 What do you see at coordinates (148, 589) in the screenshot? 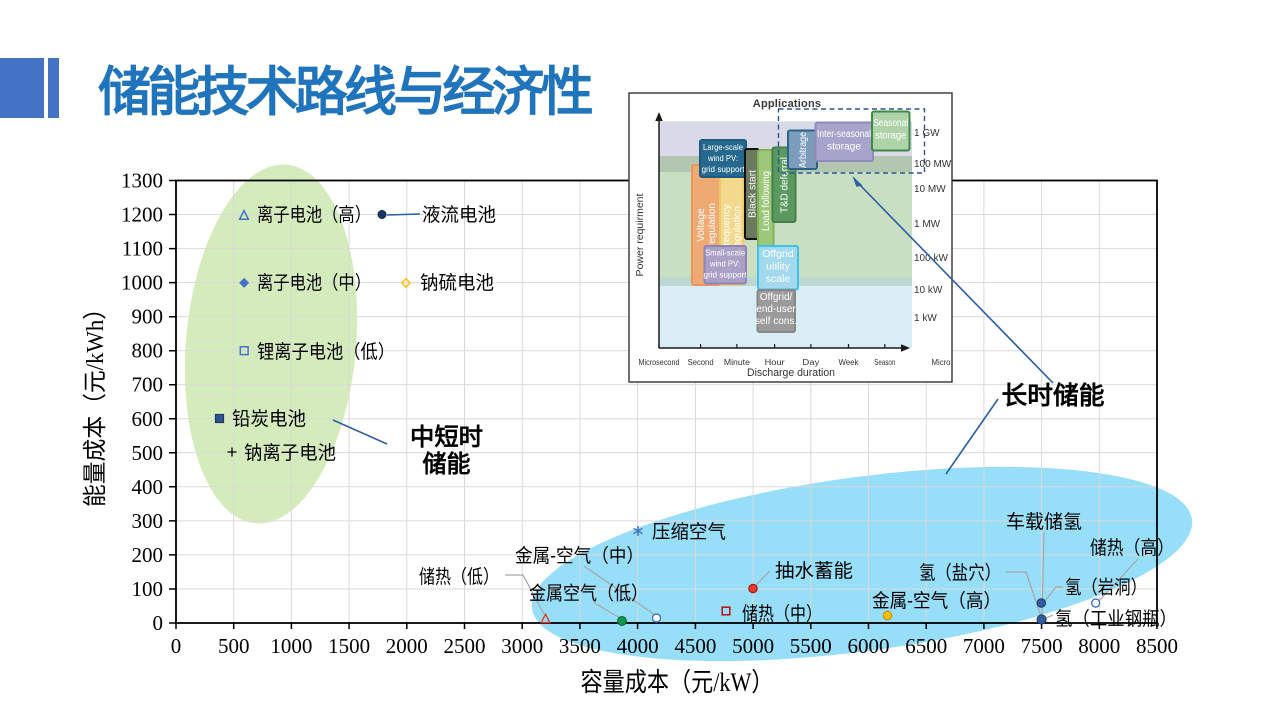
I see `svg-text: 100` at bounding box center [148, 589].